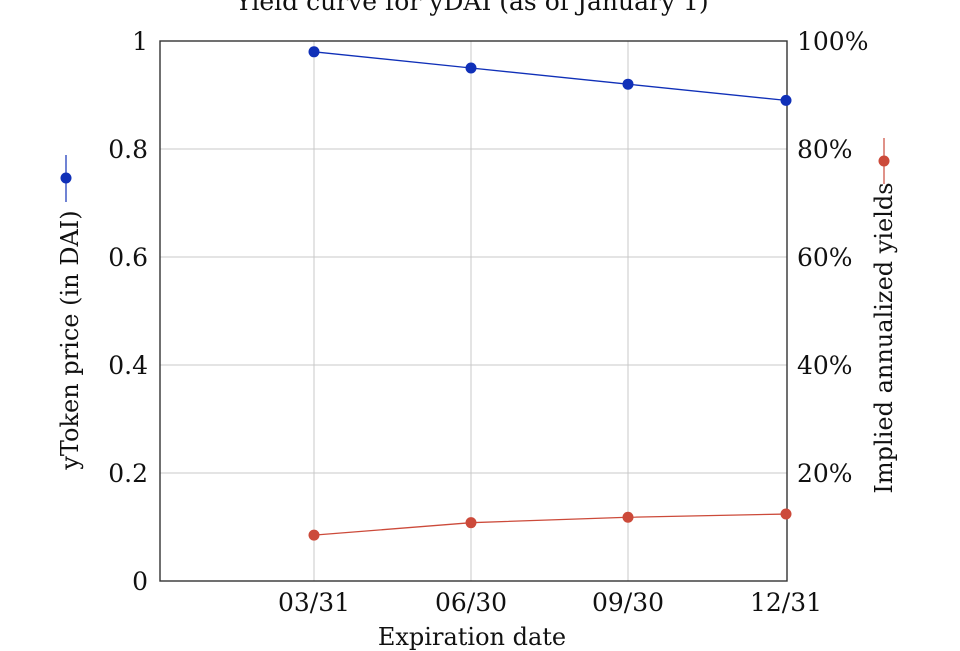 Image resolution: width=960 pixels, height=651 pixels. Describe the element at coordinates (128, 257) in the screenshot. I see `left-tick-label: 0.6` at that location.